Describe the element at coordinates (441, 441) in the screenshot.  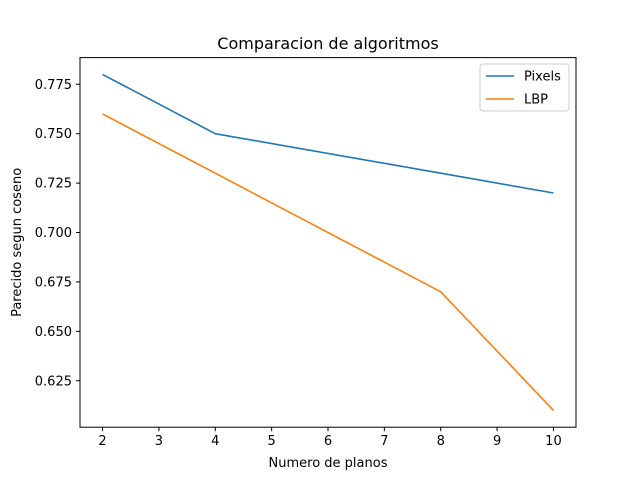
I see `x-tick-label: 8` at that location.